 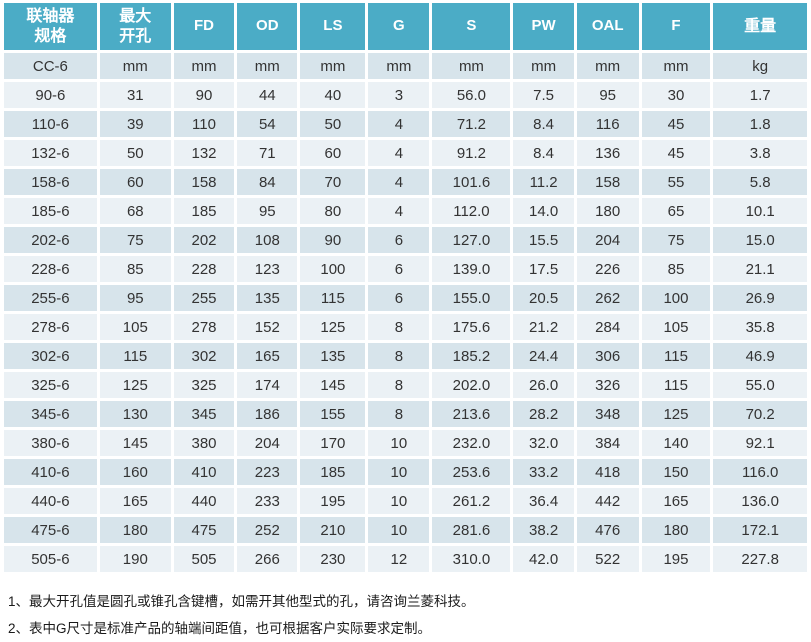 I want to click on table-row: 410-6 160 410 223 185 10 253.6 33.2 418 150 116.0, so click(x=405, y=472).